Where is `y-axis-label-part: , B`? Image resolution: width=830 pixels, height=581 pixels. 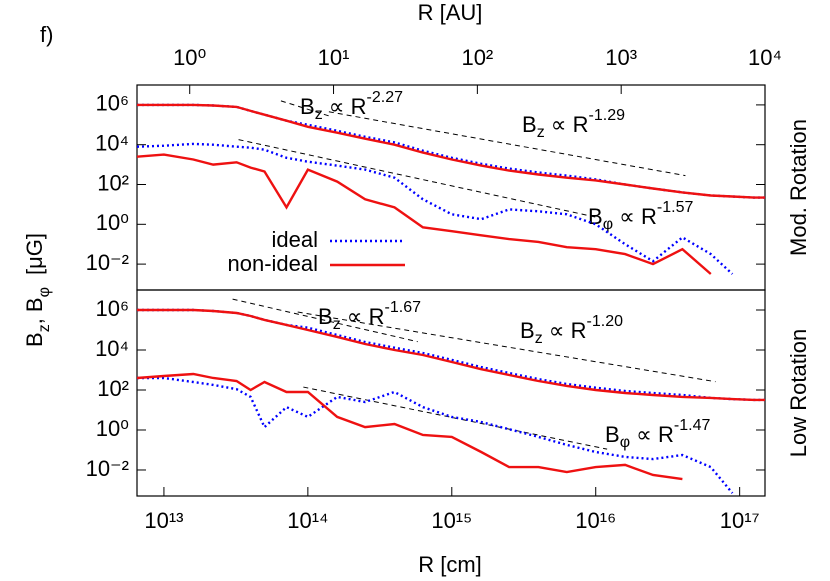 y-axis-label-part: , B is located at coordinates (34, 310).